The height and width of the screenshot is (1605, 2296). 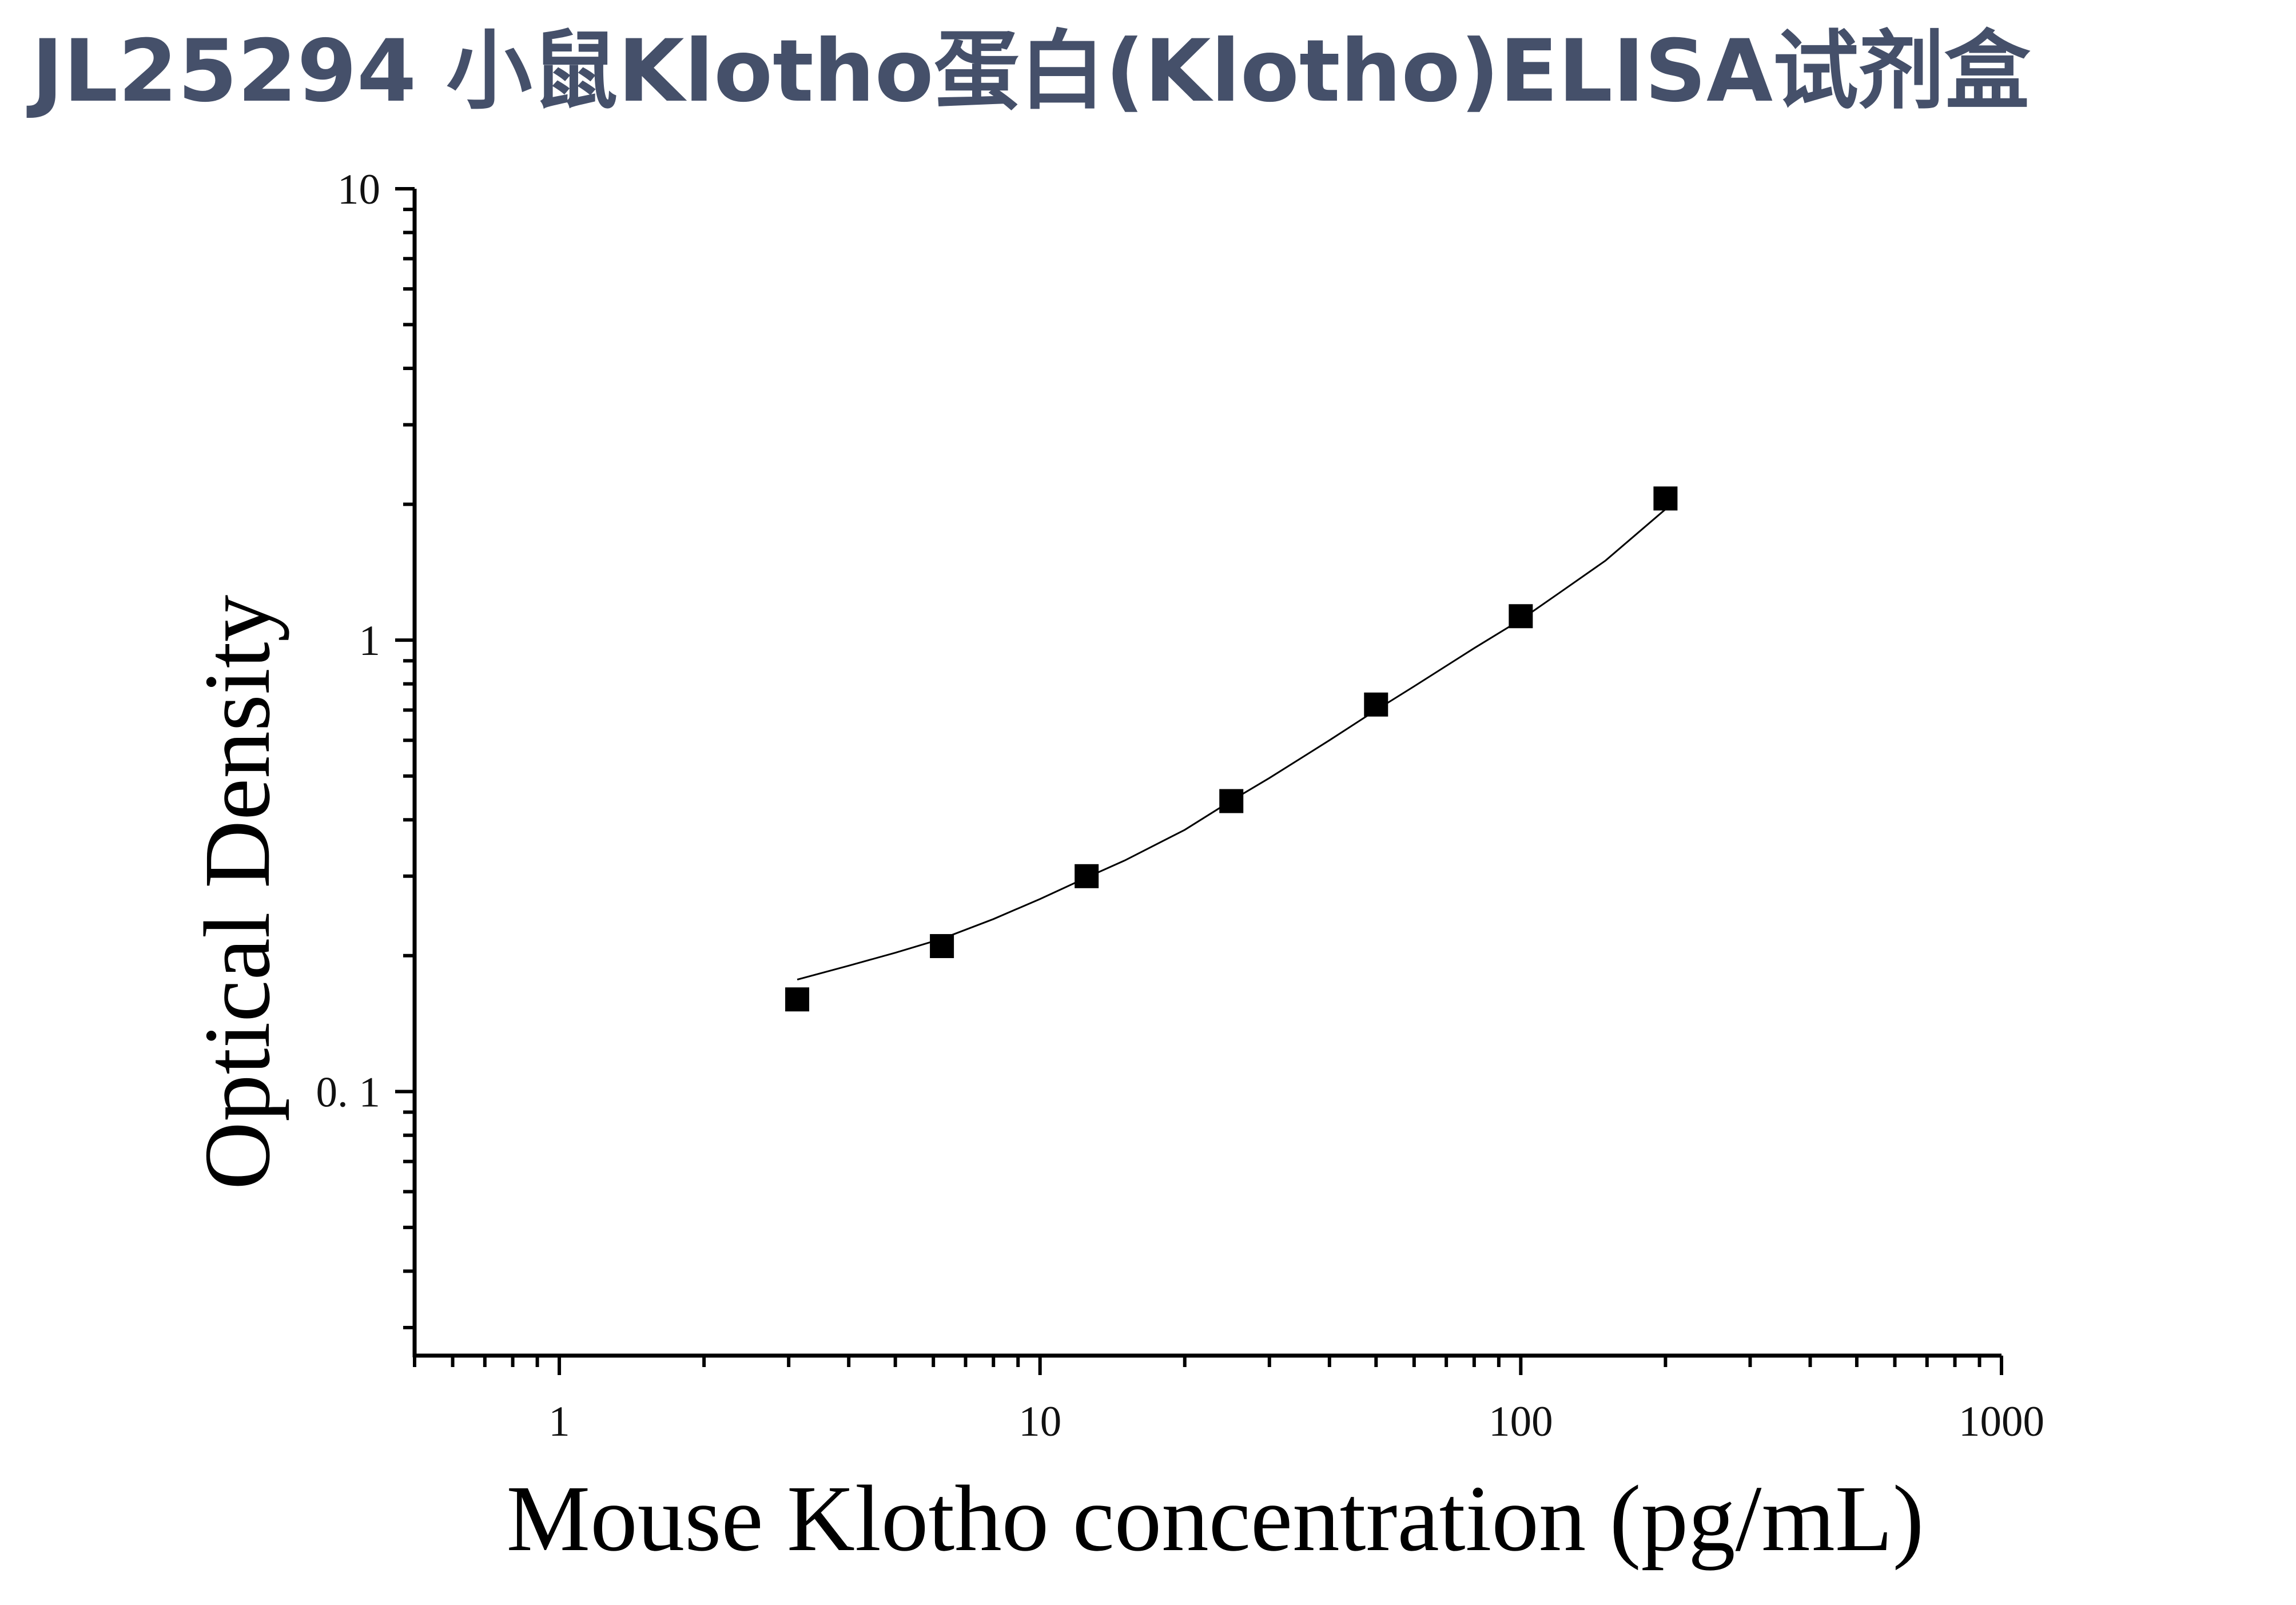 I want to click on y-tick-label: 1, so click(x=370, y=641).